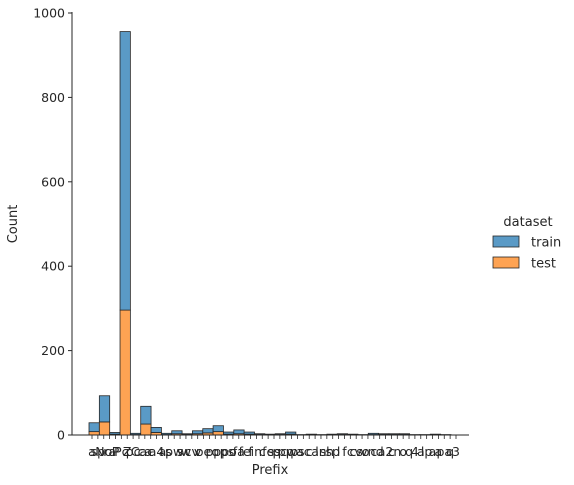 This screenshot has width=574, height=485. I want to click on x-tick-label: No, so click(103, 451).